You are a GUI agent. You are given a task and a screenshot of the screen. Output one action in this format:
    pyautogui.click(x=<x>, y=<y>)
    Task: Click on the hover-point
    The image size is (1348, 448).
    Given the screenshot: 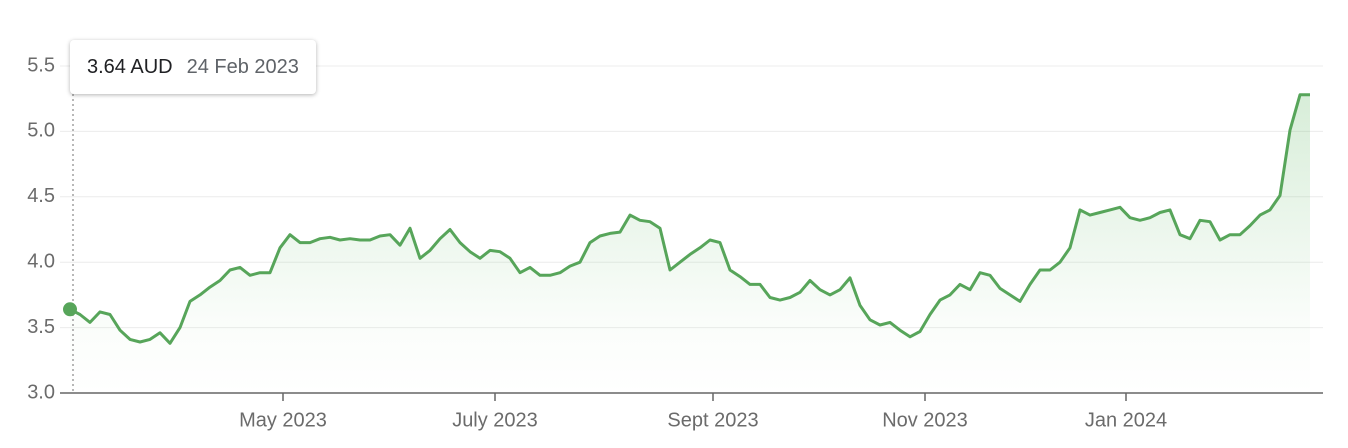 What is the action you would take?
    pyautogui.click(x=70, y=309)
    